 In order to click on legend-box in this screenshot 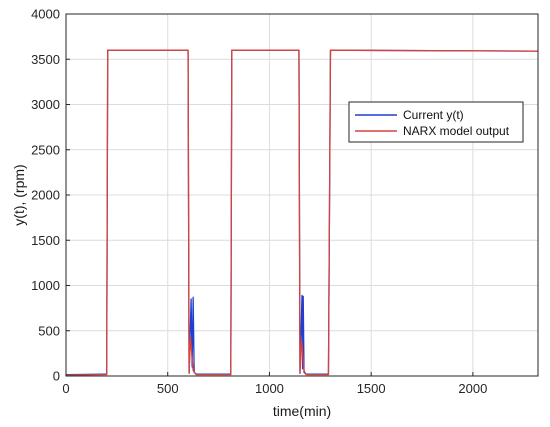, I will do `click(436, 122)`.